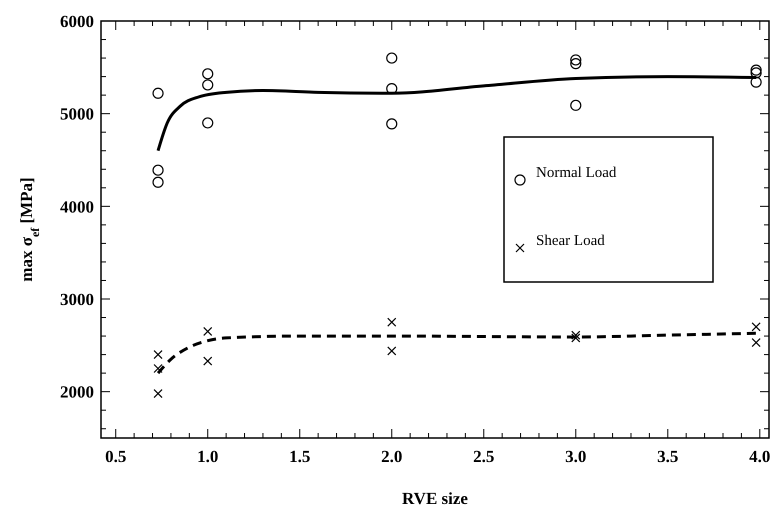 Image resolution: width=779 pixels, height=516 pixels. What do you see at coordinates (576, 173) in the screenshot?
I see `legend-label: Normal Load` at bounding box center [576, 173].